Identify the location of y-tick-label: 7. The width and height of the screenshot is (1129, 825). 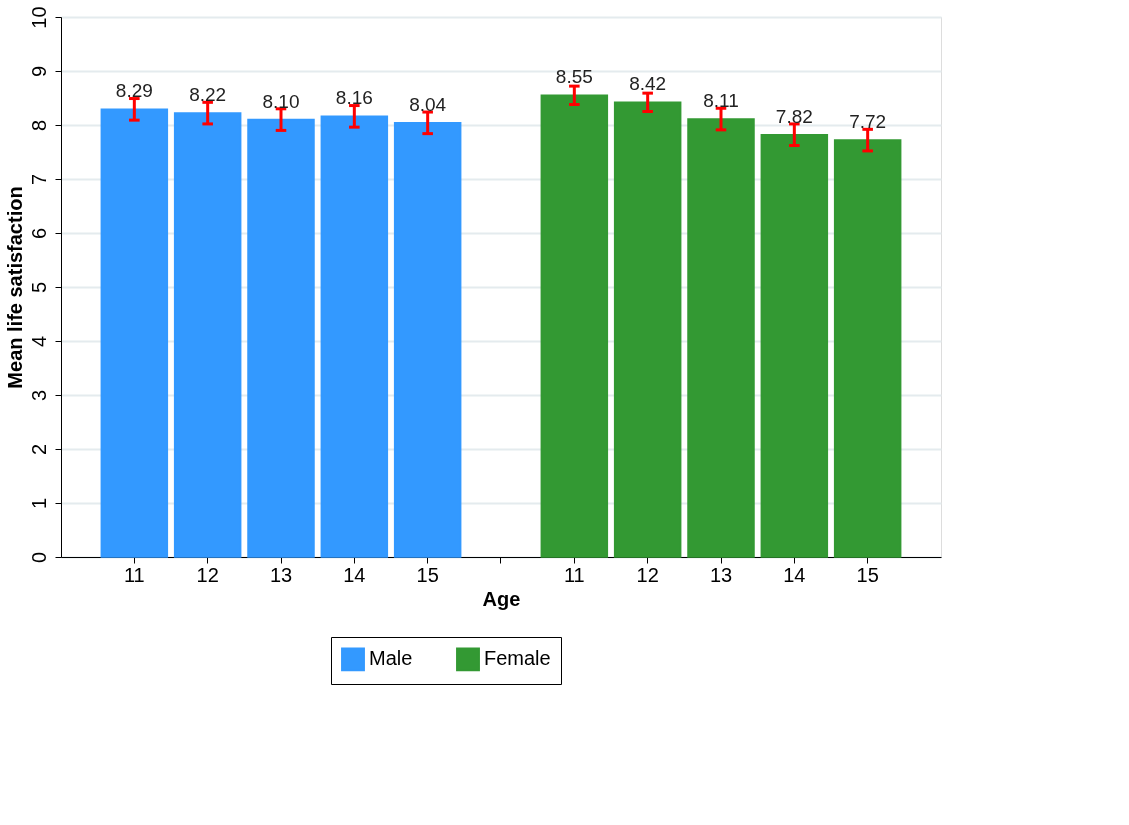
(38, 179).